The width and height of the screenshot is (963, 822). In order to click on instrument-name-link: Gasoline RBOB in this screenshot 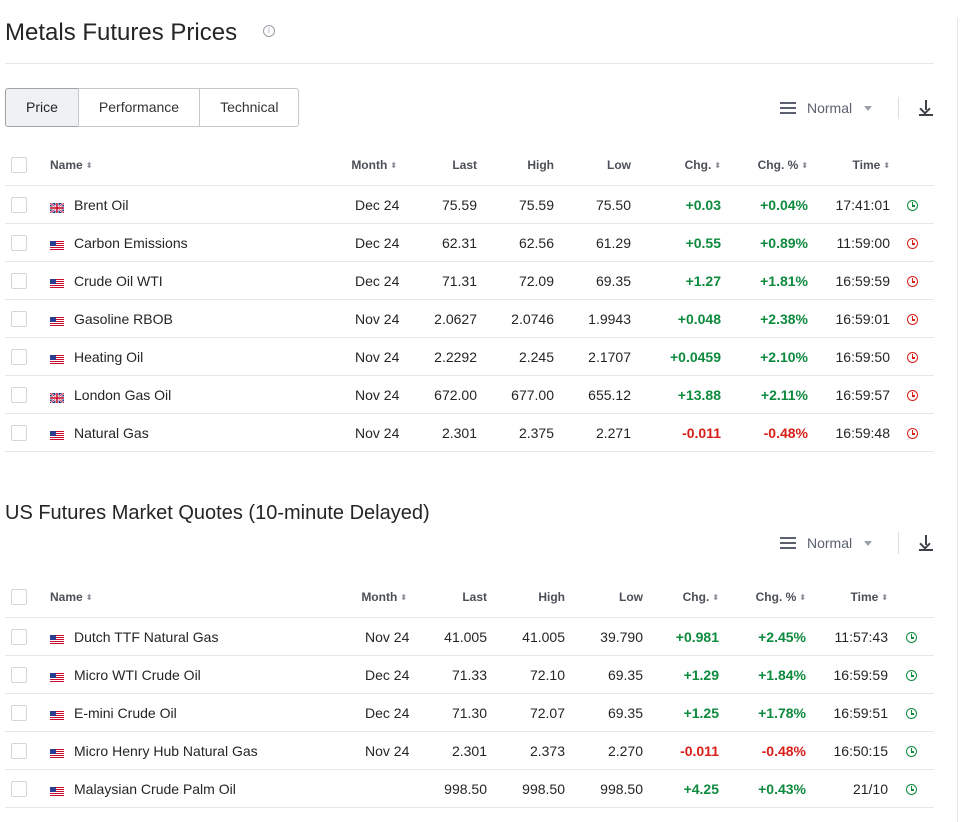, I will do `click(123, 318)`.